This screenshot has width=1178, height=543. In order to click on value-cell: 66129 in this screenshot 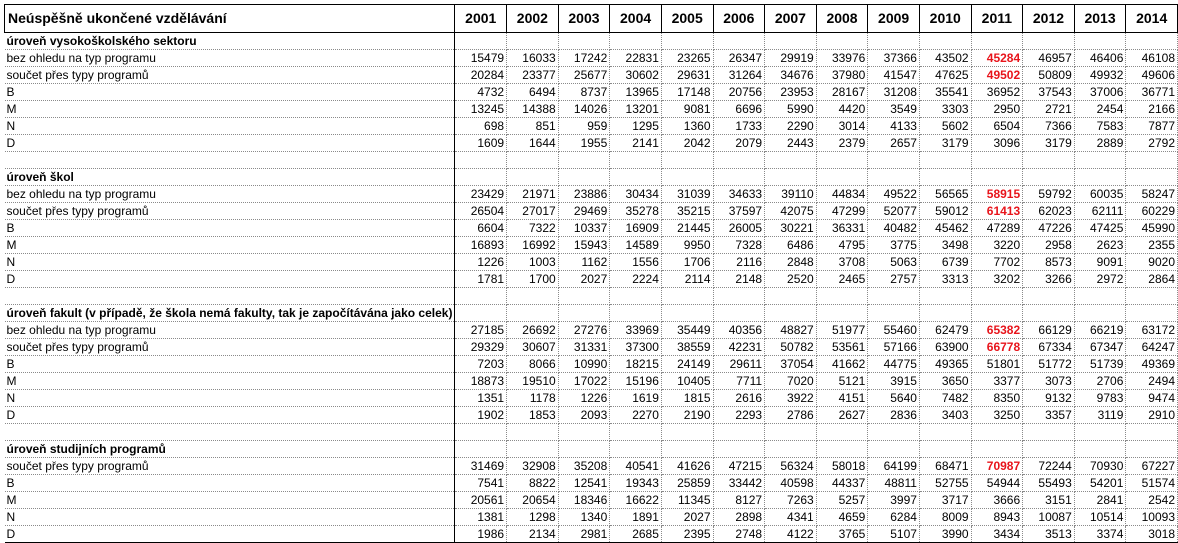, I will do `click(1048, 330)`.